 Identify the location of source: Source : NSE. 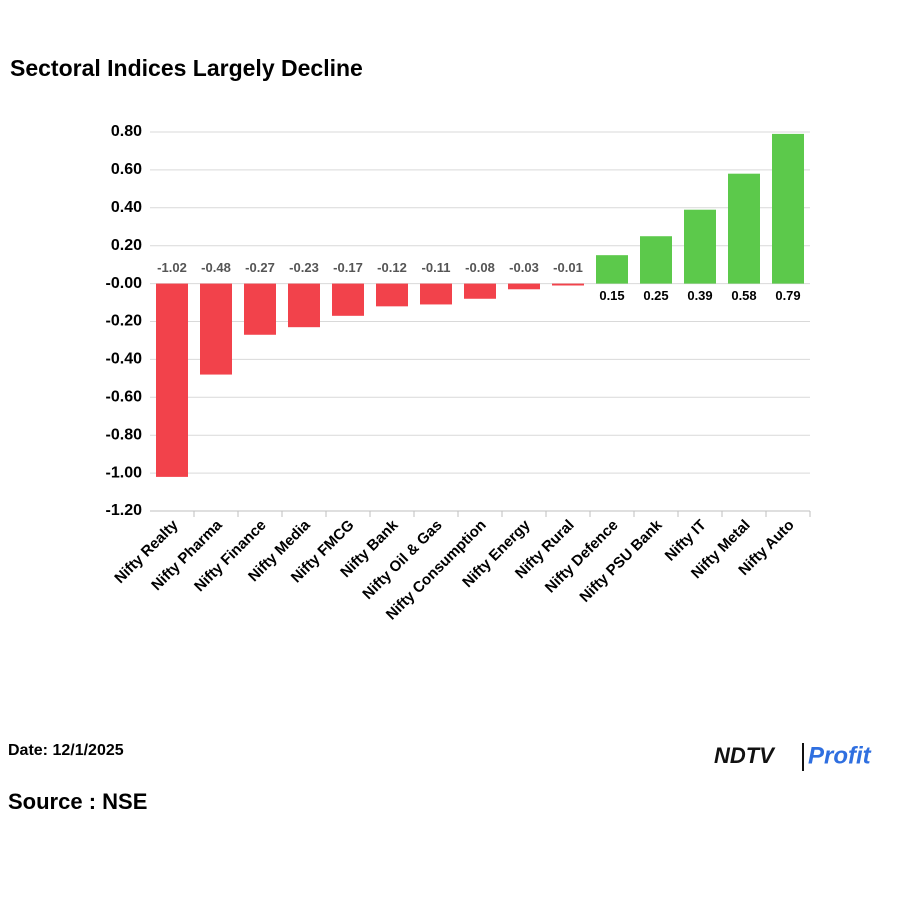
(77, 801).